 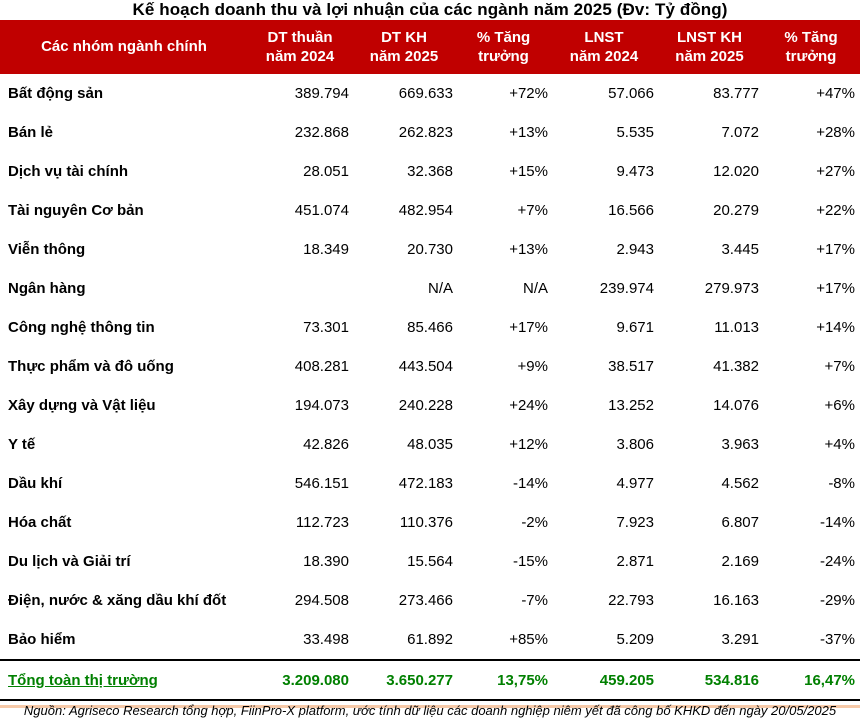 I want to click on value-cell: 15.564, so click(x=430, y=561).